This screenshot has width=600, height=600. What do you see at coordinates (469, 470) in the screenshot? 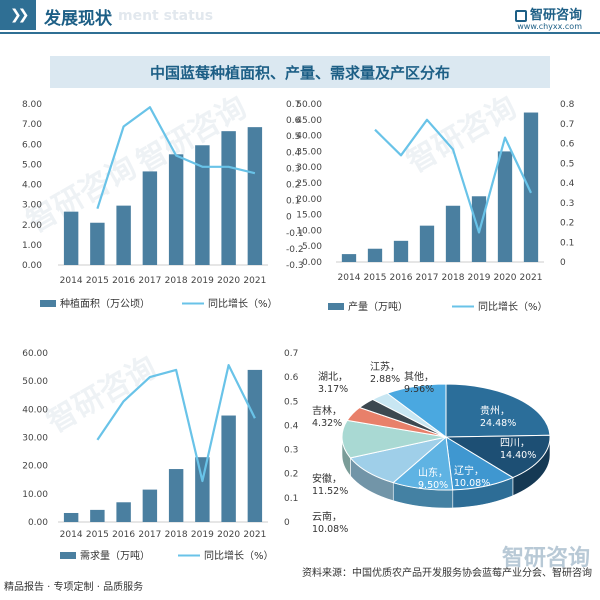
I see `pie-label: 辽宁，` at bounding box center [469, 470].